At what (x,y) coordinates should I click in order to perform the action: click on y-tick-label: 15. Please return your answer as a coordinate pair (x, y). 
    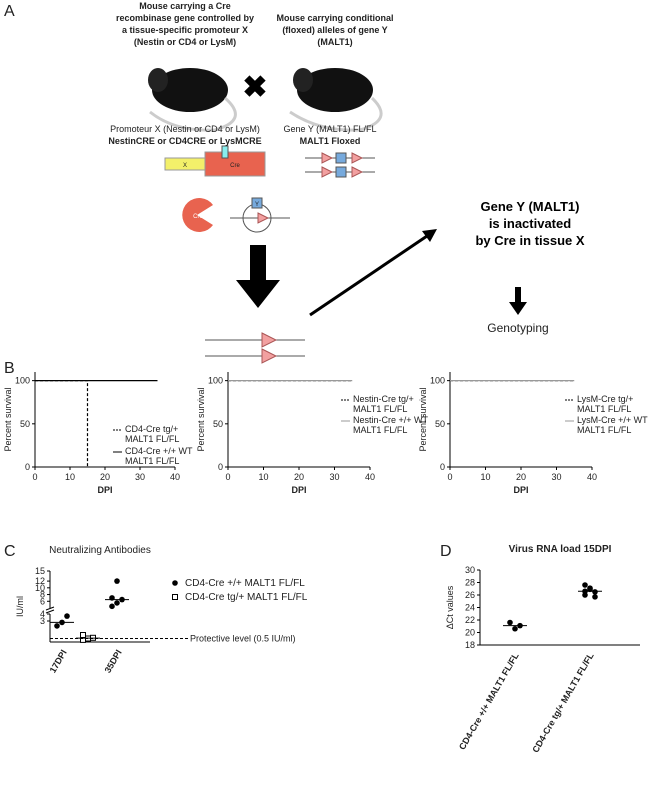
    Looking at the image, I should click on (40, 571).